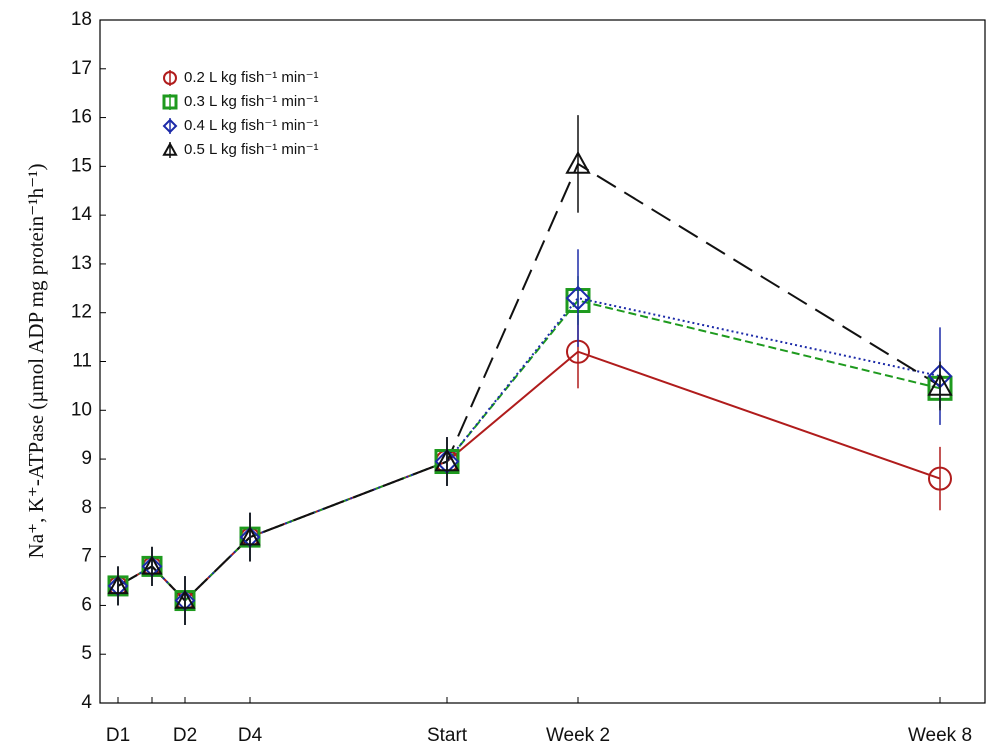 This screenshot has width=997, height=752. I want to click on y-tick-label: 5, so click(86, 653).